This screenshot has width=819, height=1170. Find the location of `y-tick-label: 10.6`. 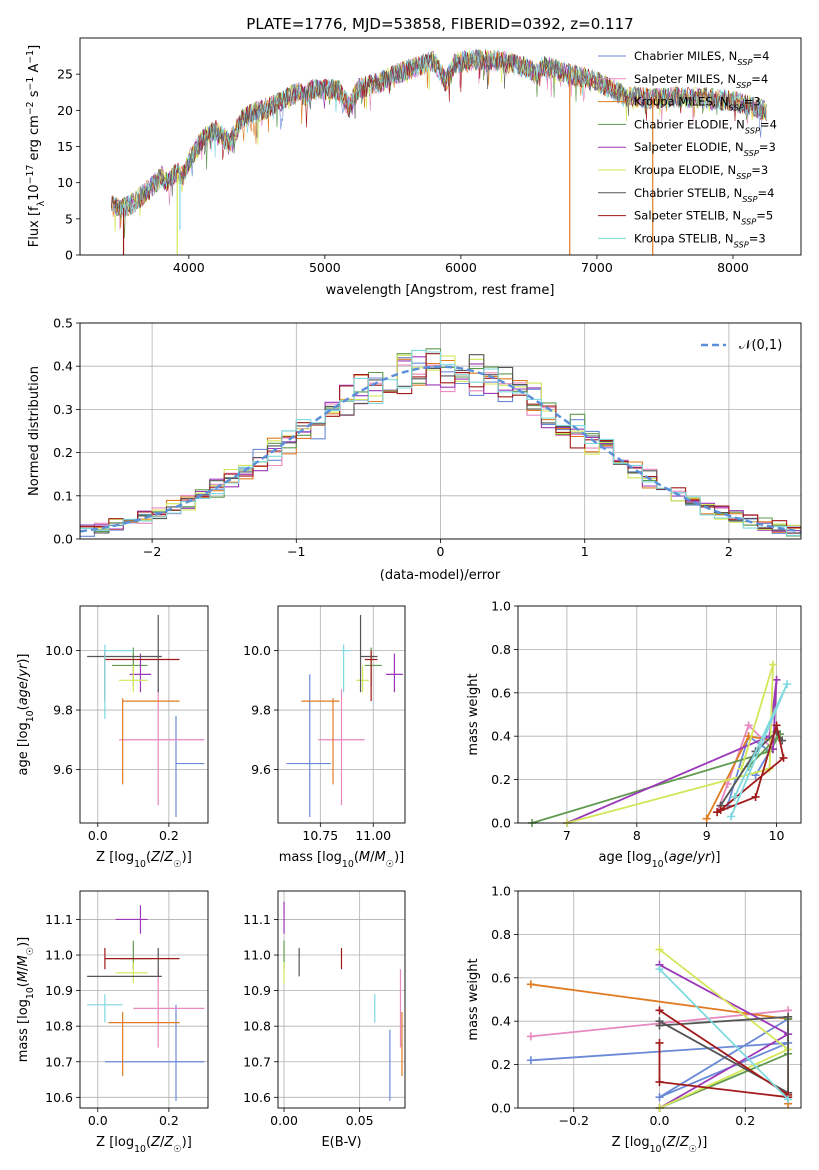

y-tick-label: 10.6 is located at coordinates (59, 1097).